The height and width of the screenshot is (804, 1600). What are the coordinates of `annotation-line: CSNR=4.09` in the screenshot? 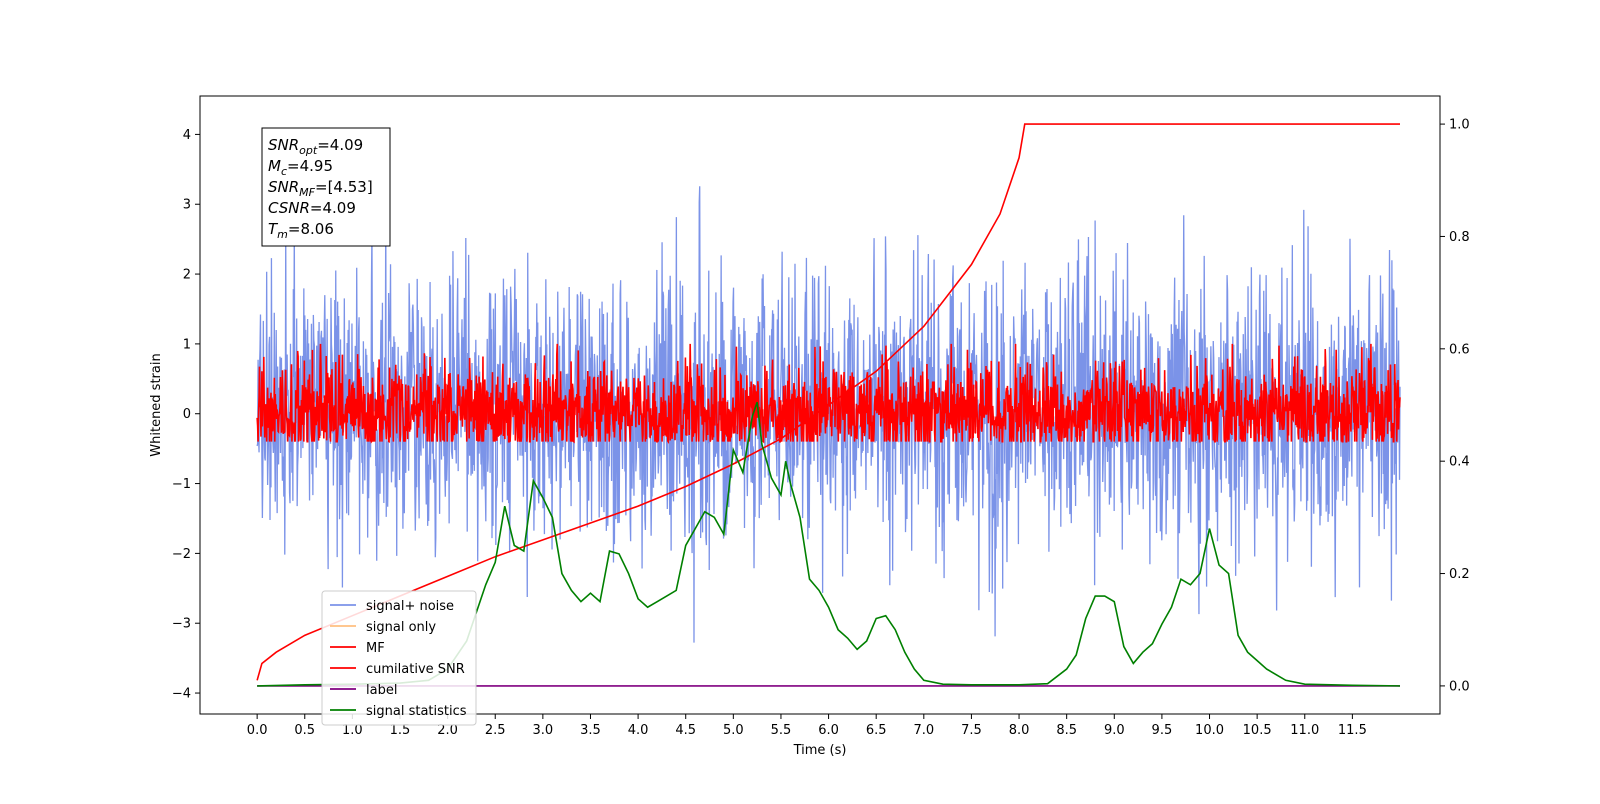 It's located at (312, 208).